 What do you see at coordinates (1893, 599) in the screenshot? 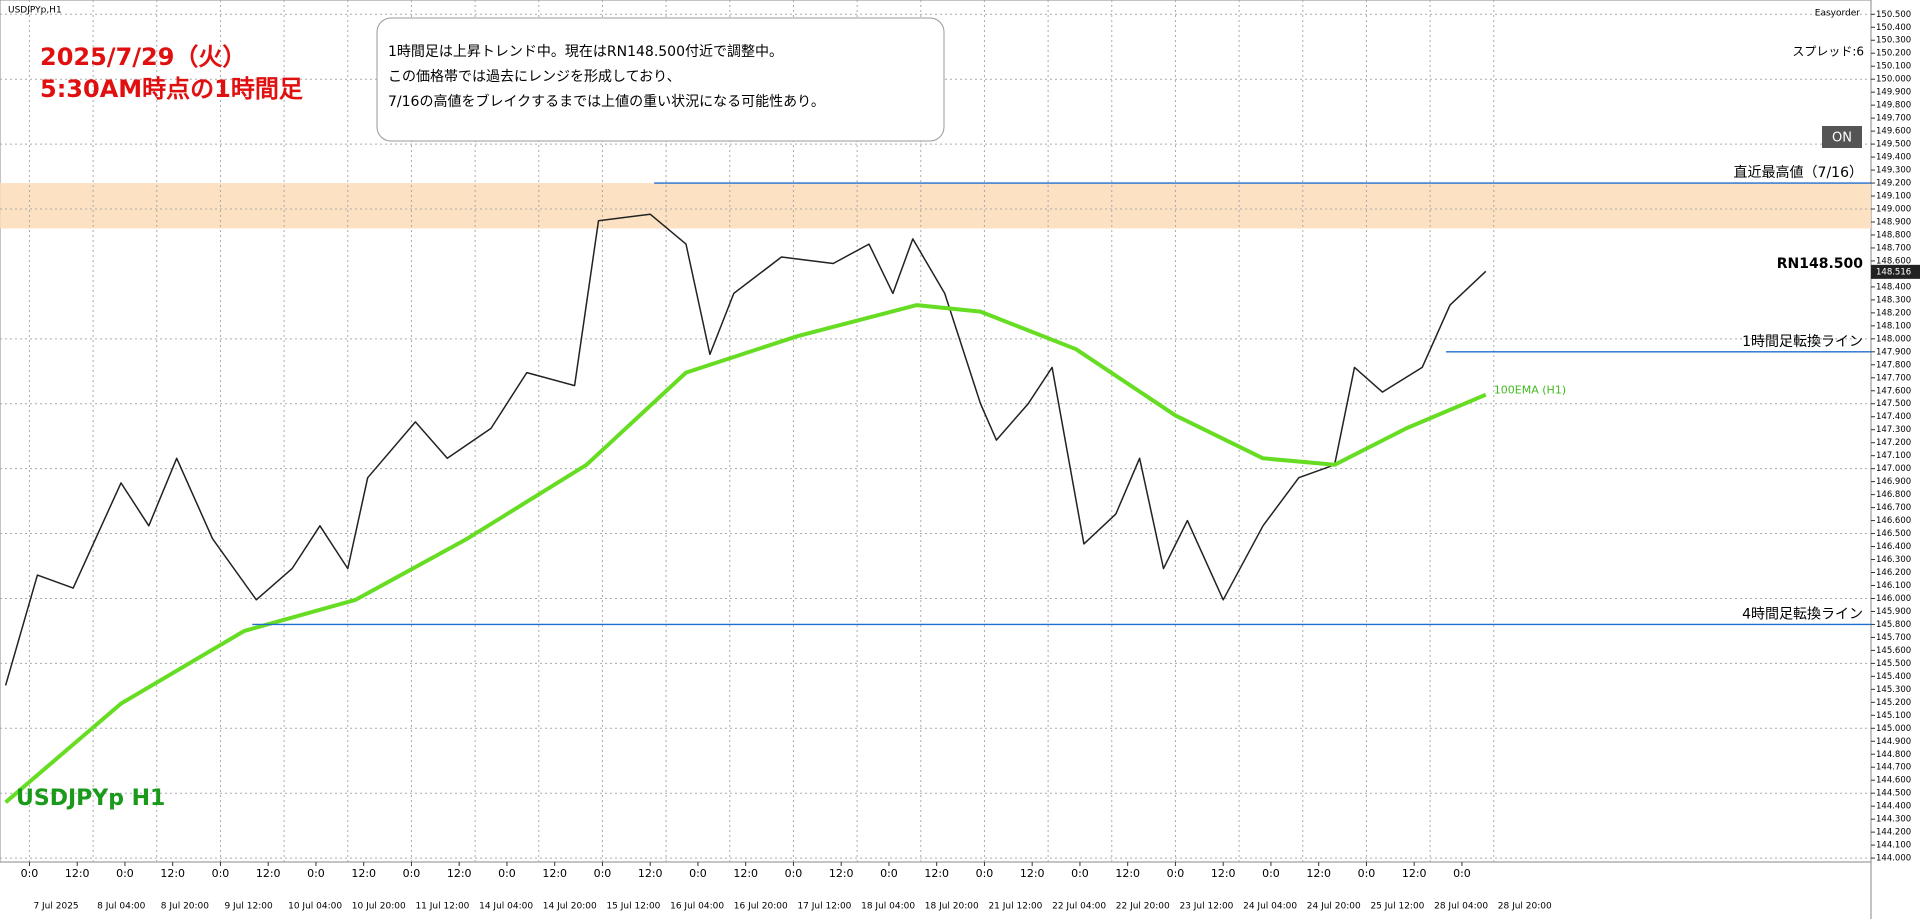
I see `y-tick-label: 146.000` at bounding box center [1893, 599].